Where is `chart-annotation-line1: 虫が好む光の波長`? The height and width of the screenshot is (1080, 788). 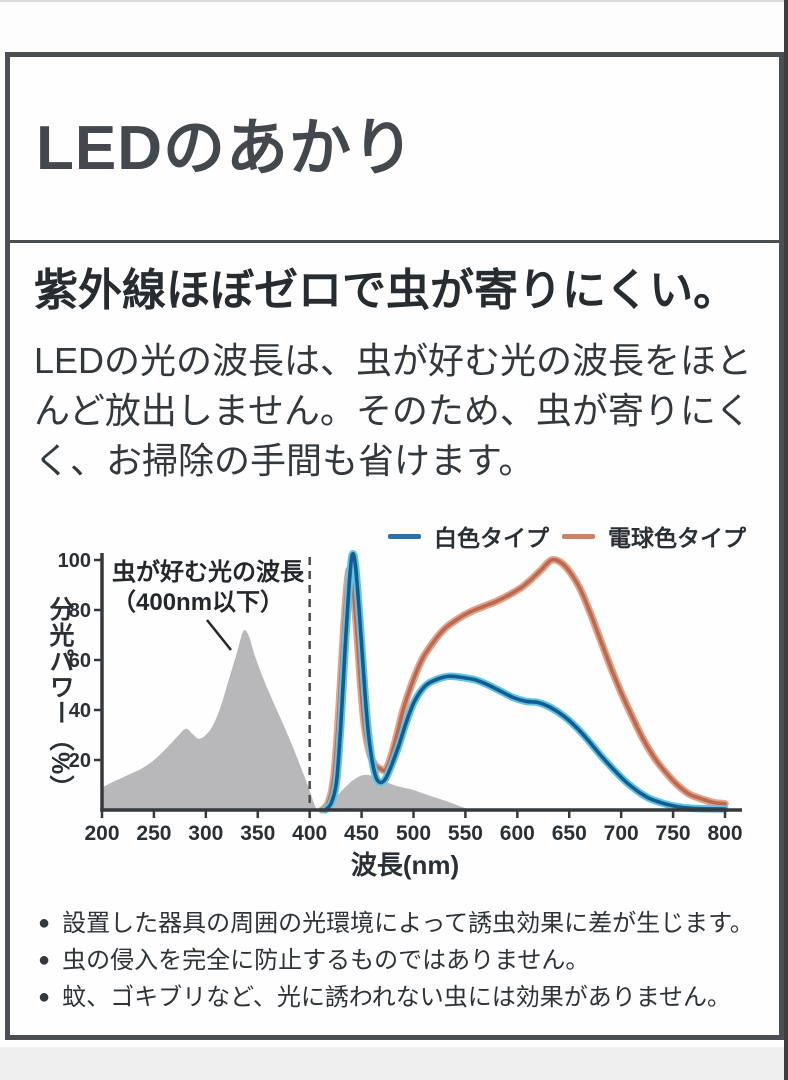 chart-annotation-line1: 虫が好む光の波長 is located at coordinates (208, 572).